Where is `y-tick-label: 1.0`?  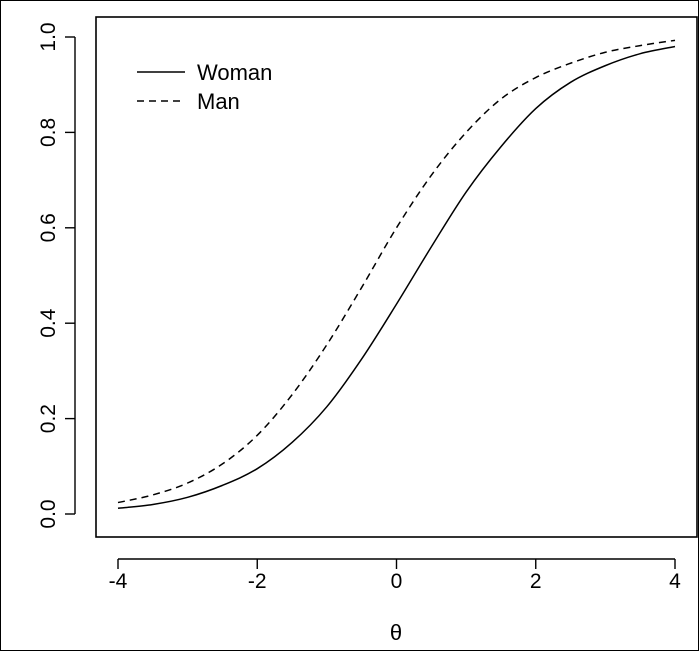 y-tick-label: 1.0 is located at coordinates (48, 36).